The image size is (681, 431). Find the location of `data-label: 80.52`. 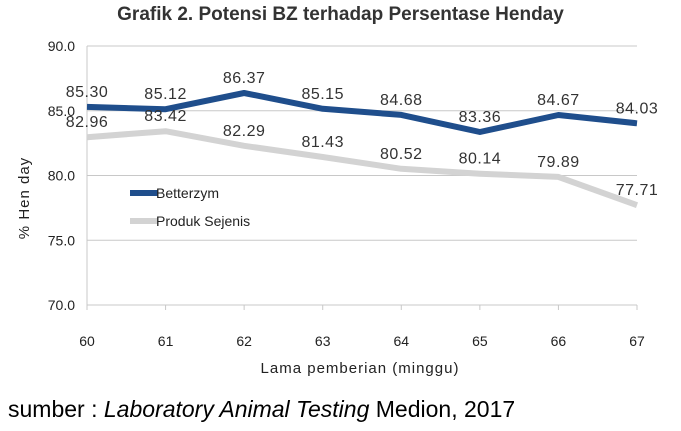

data-label: 80.52 is located at coordinates (401, 154).